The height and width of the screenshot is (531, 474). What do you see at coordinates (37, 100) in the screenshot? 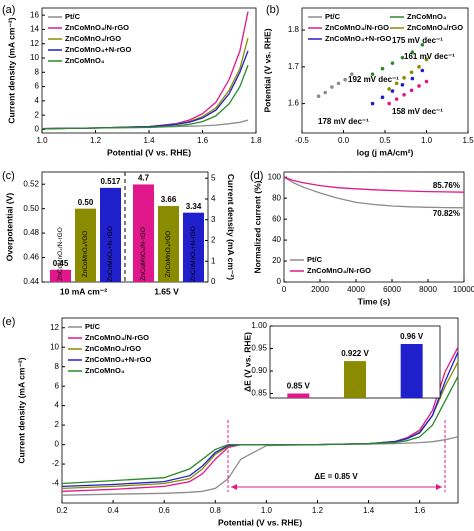
I see `y-tick-label: 4` at bounding box center [37, 100].